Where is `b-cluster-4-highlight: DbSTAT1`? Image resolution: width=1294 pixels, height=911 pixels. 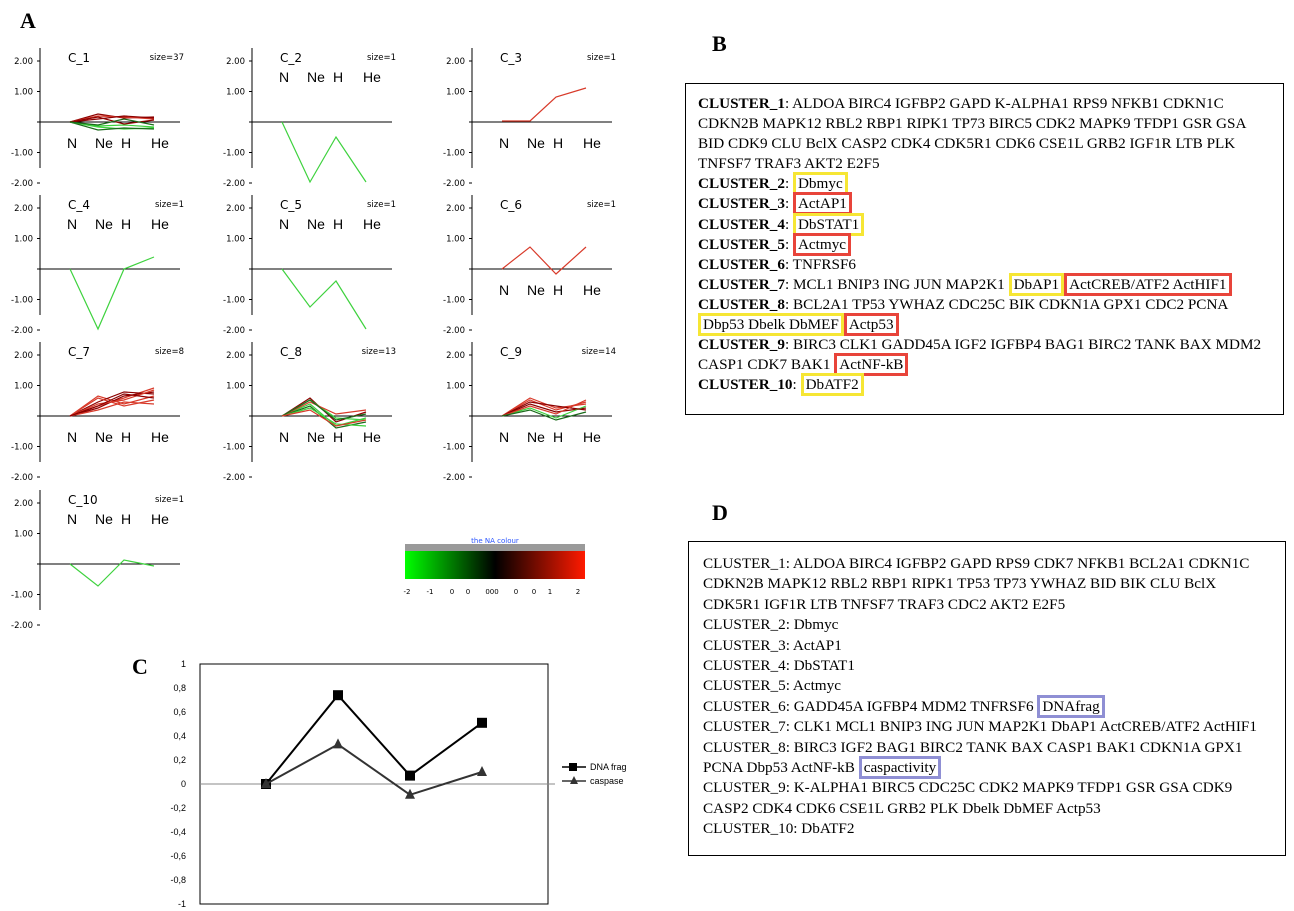 b-cluster-4-highlight: DbSTAT1 is located at coordinates (828, 224).